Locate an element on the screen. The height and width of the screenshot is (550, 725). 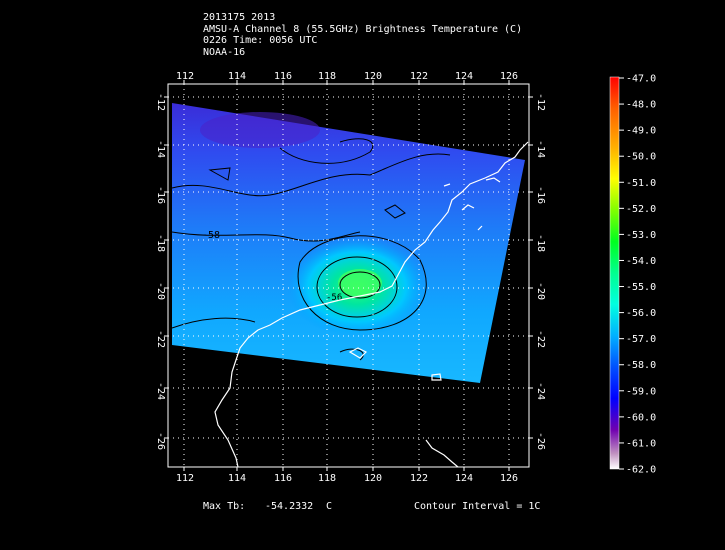
lat-tick-left: -14 is located at coordinates (160, 149).